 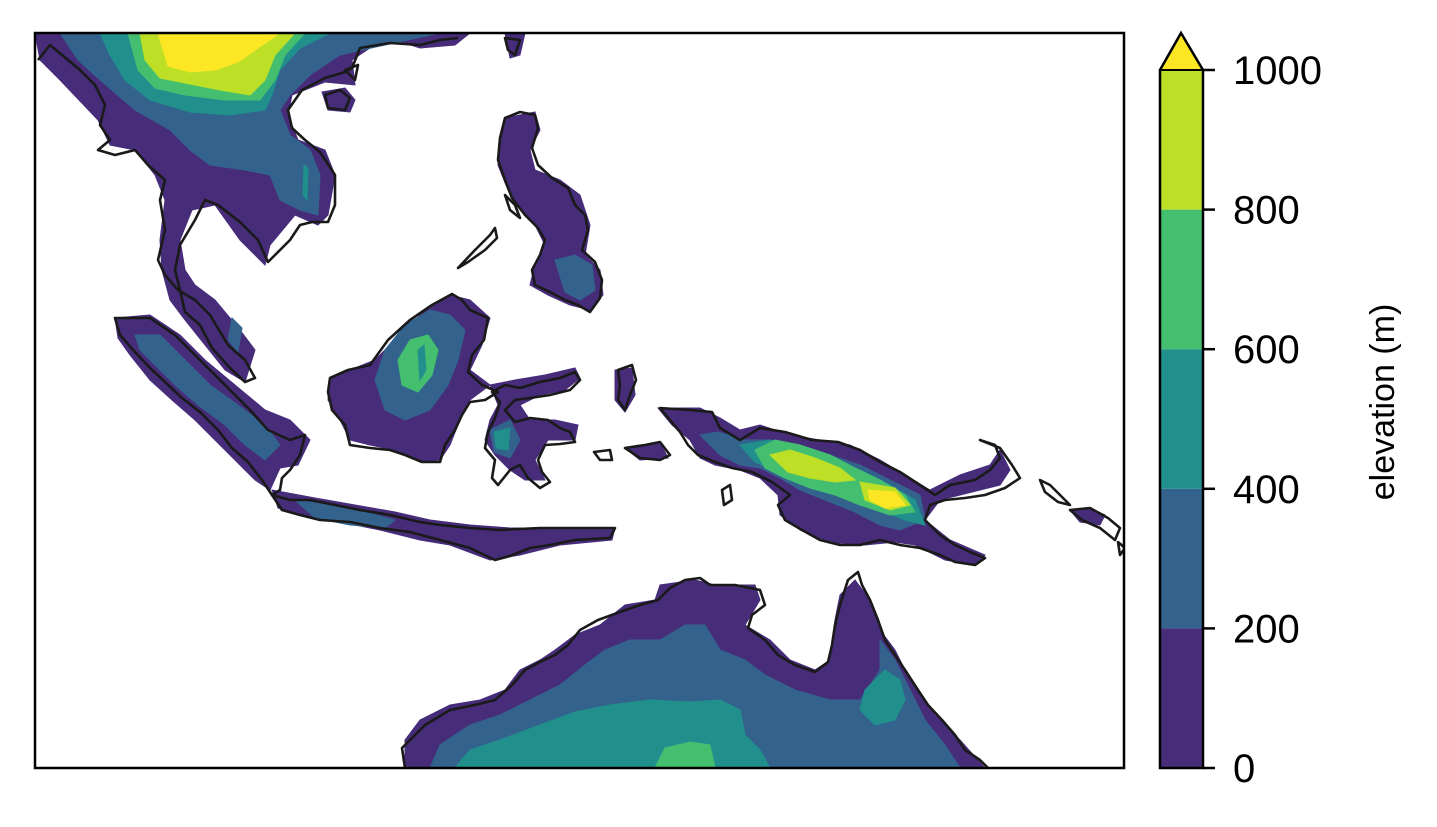 What do you see at coordinates (1181, 51) in the screenshot?
I see `colorbar-extend-triangle` at bounding box center [1181, 51].